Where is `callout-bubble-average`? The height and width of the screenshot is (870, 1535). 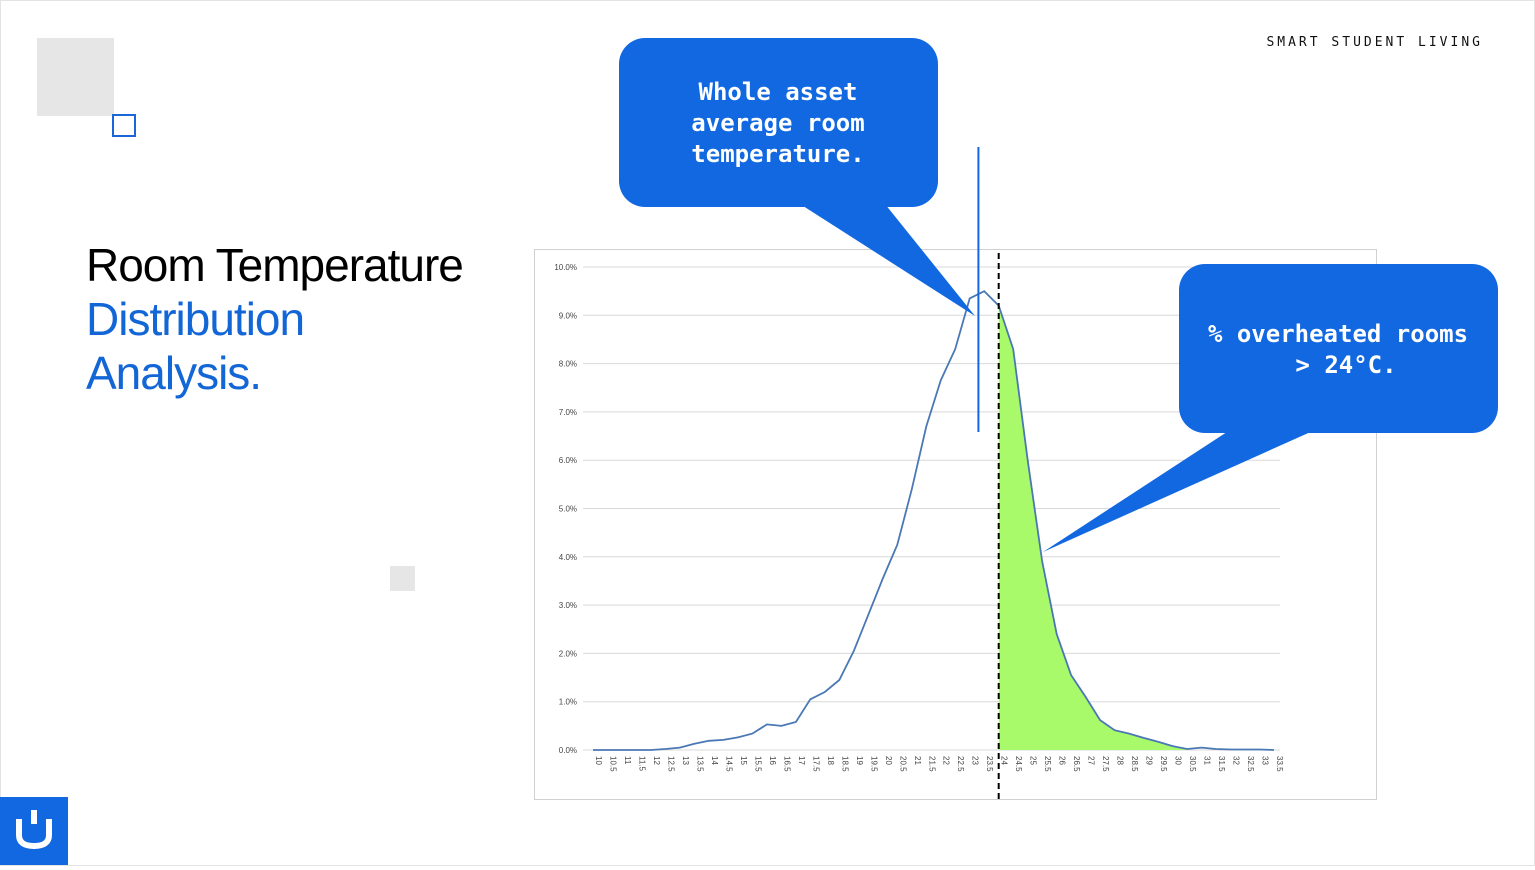
callout-bubble-average is located at coordinates (778, 122).